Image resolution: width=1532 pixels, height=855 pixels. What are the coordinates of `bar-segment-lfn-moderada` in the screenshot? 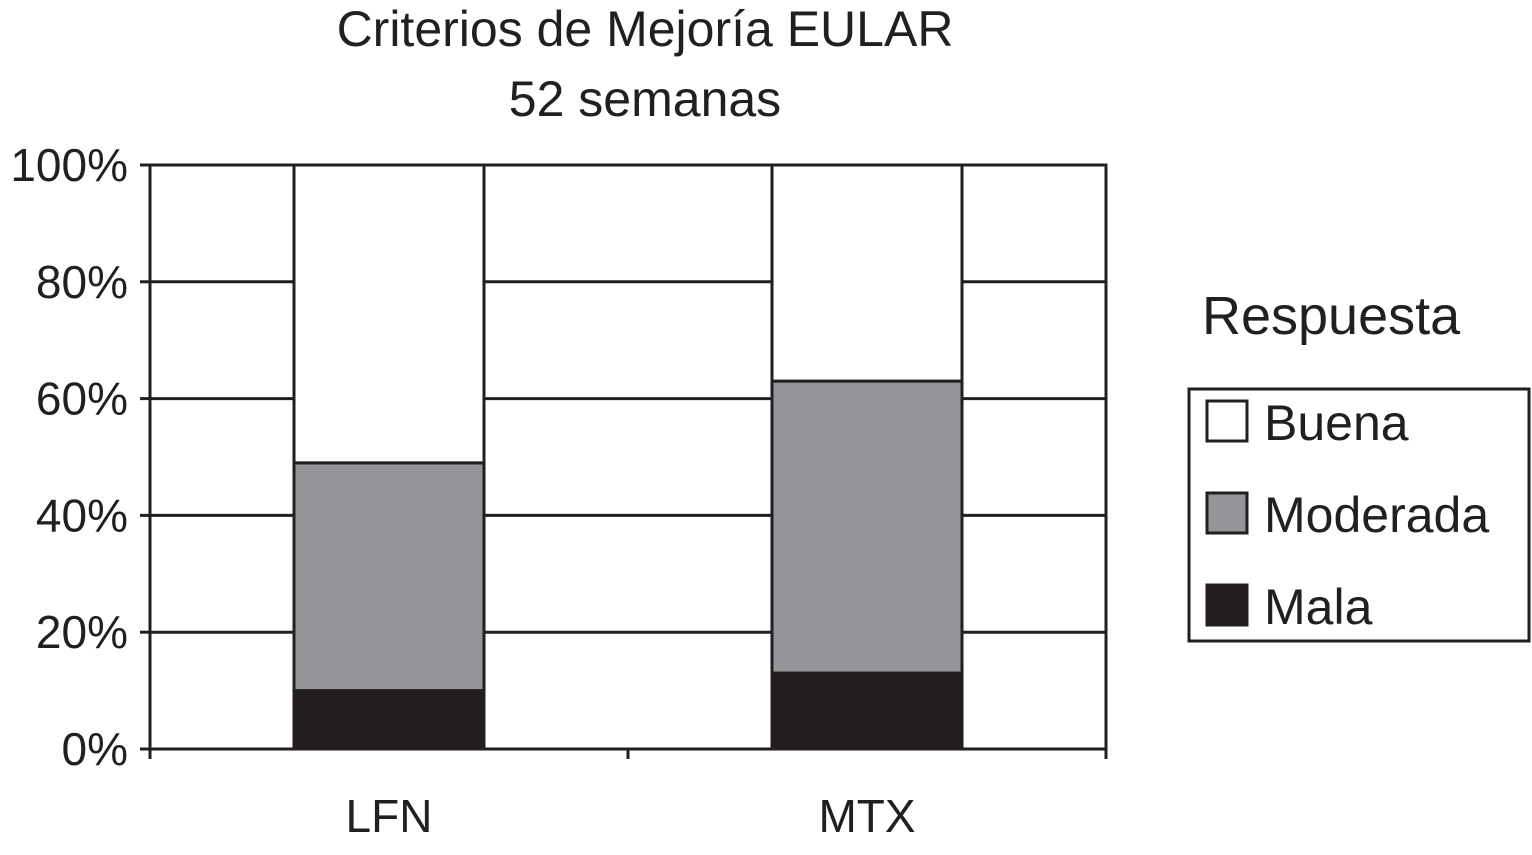 It's located at (389, 577).